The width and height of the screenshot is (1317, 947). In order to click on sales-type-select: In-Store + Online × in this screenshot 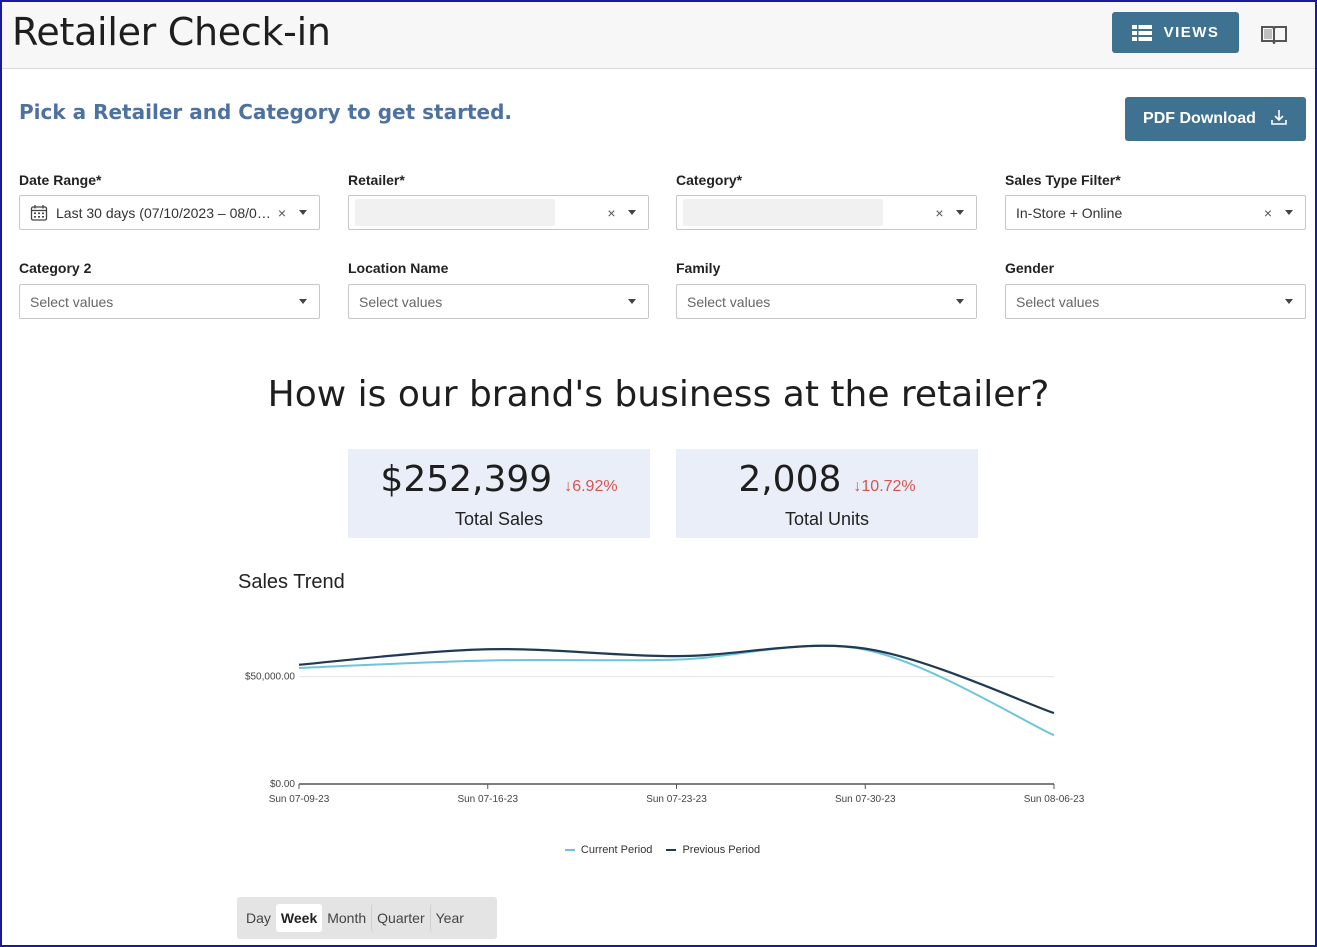, I will do `click(1155, 212)`.